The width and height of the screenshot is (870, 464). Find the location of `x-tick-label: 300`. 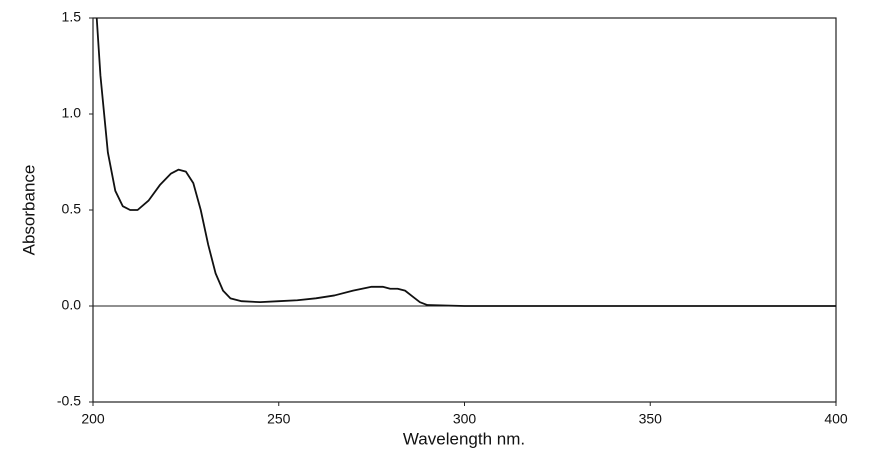

x-tick-label: 300 is located at coordinates (465, 419).